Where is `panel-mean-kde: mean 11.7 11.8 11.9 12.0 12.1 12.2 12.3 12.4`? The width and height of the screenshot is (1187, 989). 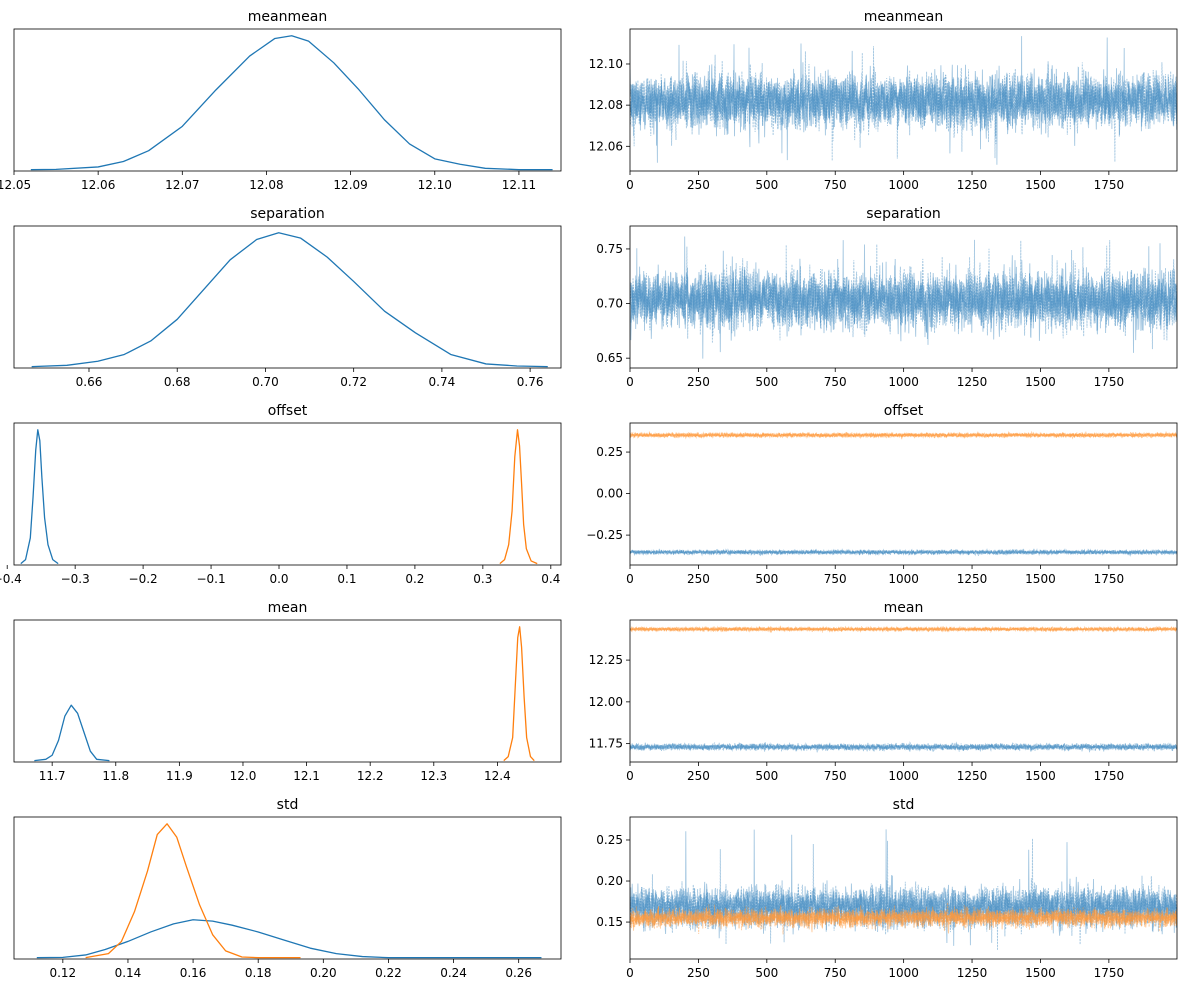
panel-mean-kde: mean 11.7 11.8 11.9 12.0 12.1 12.2 12.3 12.4 is located at coordinates (287, 691).